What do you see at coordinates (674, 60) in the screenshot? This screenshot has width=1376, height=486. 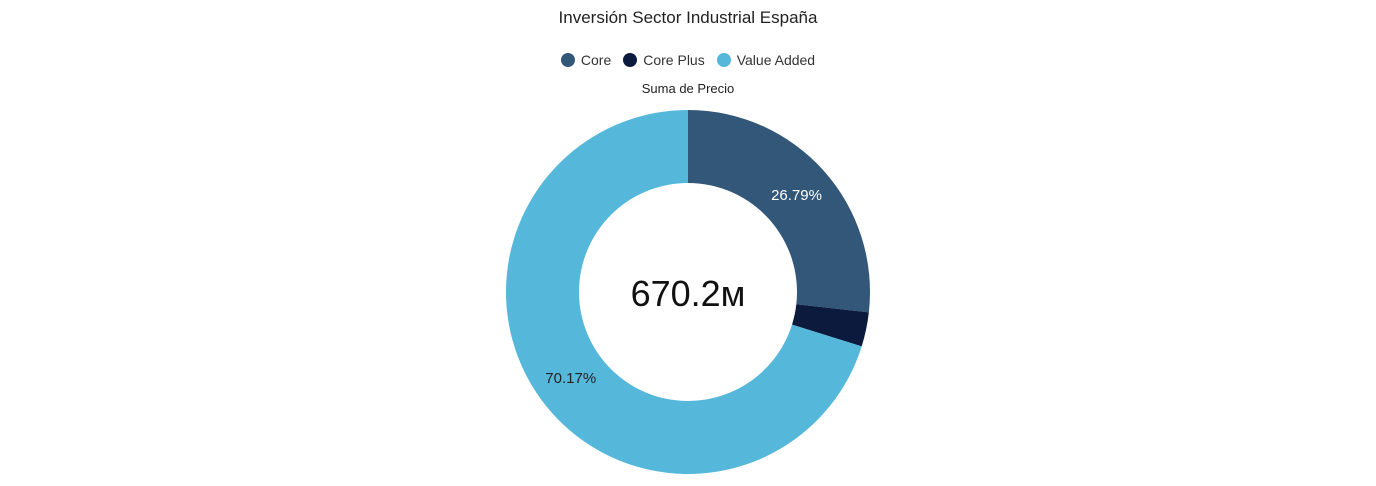 I see `legend-label-core-plus: Core Plus` at bounding box center [674, 60].